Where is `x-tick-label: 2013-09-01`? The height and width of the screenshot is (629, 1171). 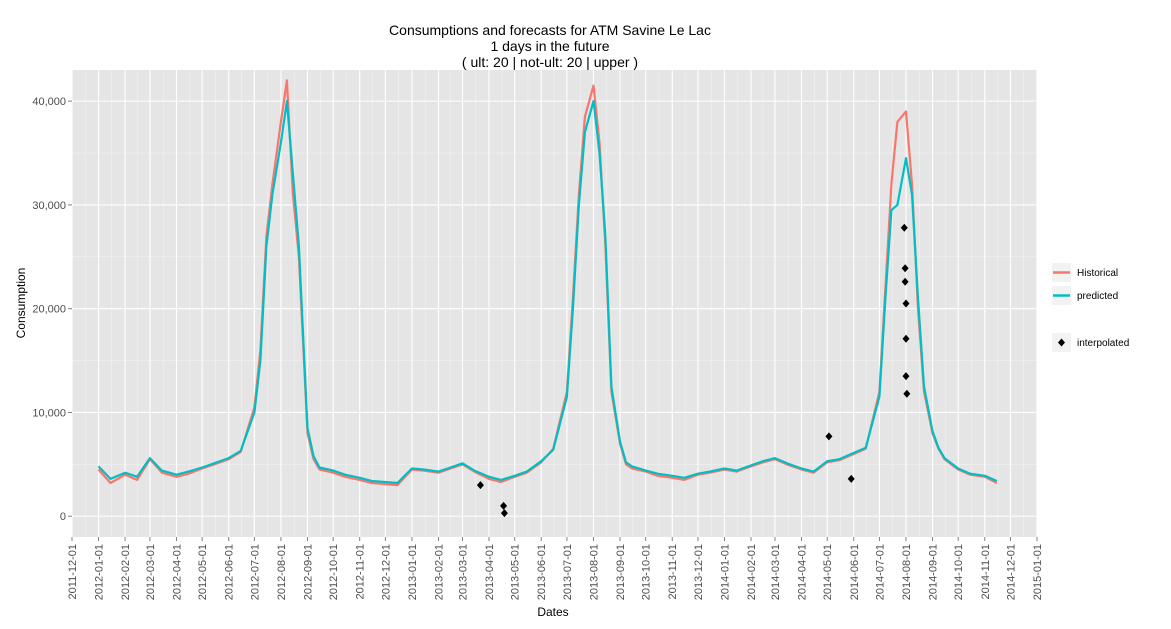
x-tick-label: 2013-09-01 is located at coordinates (621, 572).